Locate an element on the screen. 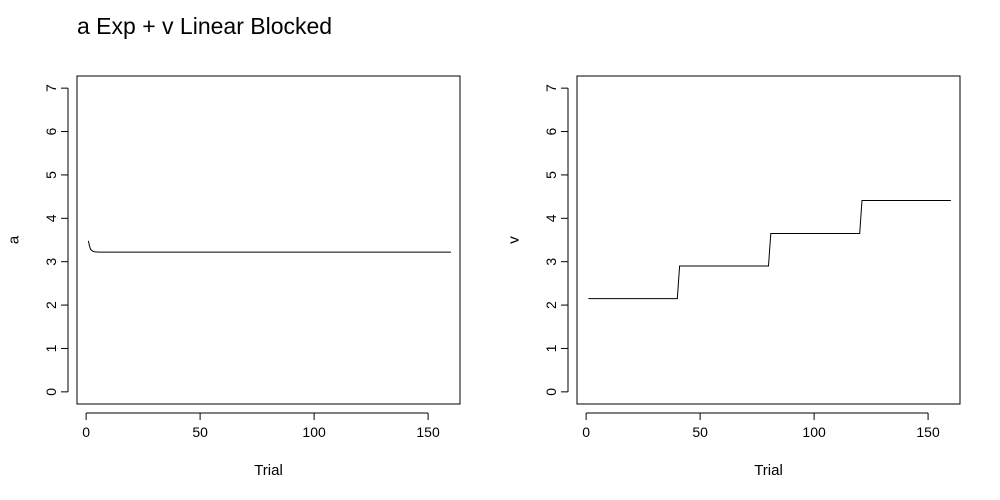 The height and width of the screenshot is (500, 1000). y-axis-title: v is located at coordinates (514, 240).